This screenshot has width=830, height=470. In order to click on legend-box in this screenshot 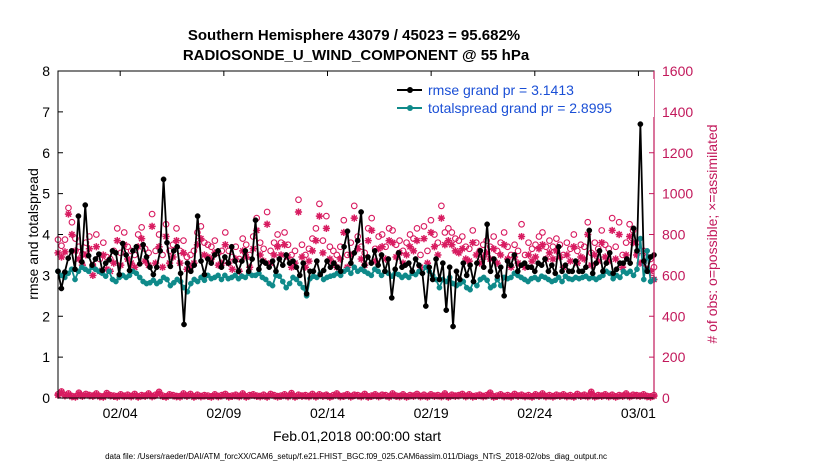, I will do `click(522, 98)`.